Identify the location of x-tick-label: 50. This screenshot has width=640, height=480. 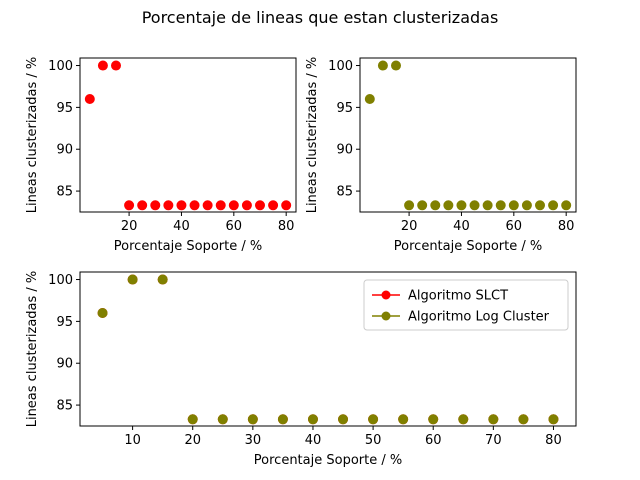
(373, 440).